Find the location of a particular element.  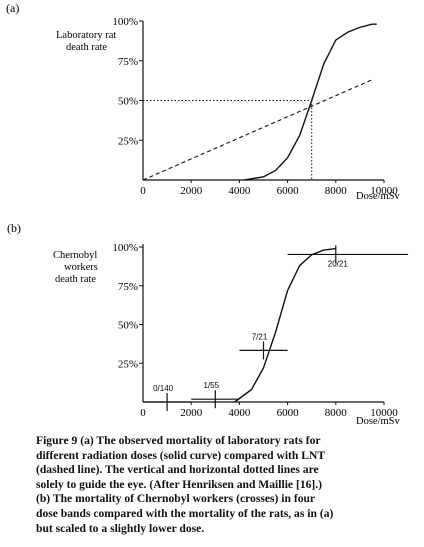

panel-a-ytick-label: 75% is located at coordinates (128, 62).